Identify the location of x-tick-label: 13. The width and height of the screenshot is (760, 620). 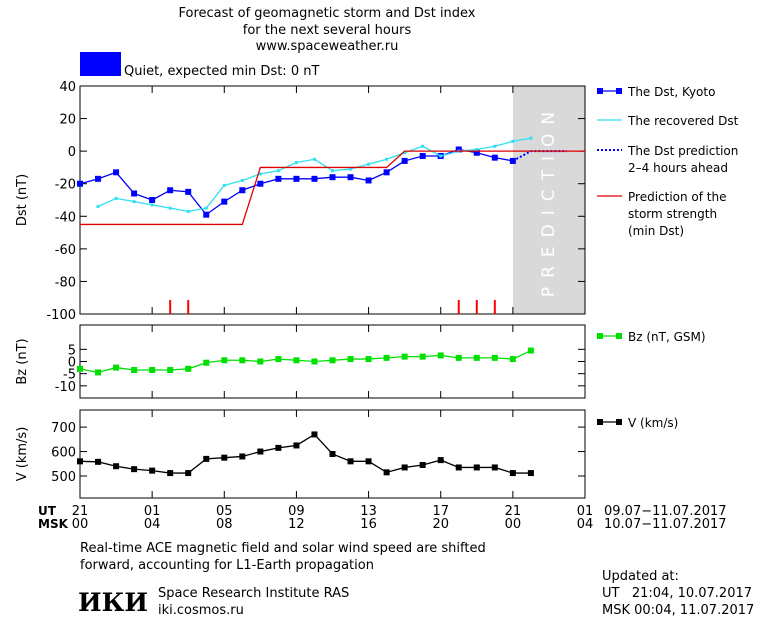
(368, 511).